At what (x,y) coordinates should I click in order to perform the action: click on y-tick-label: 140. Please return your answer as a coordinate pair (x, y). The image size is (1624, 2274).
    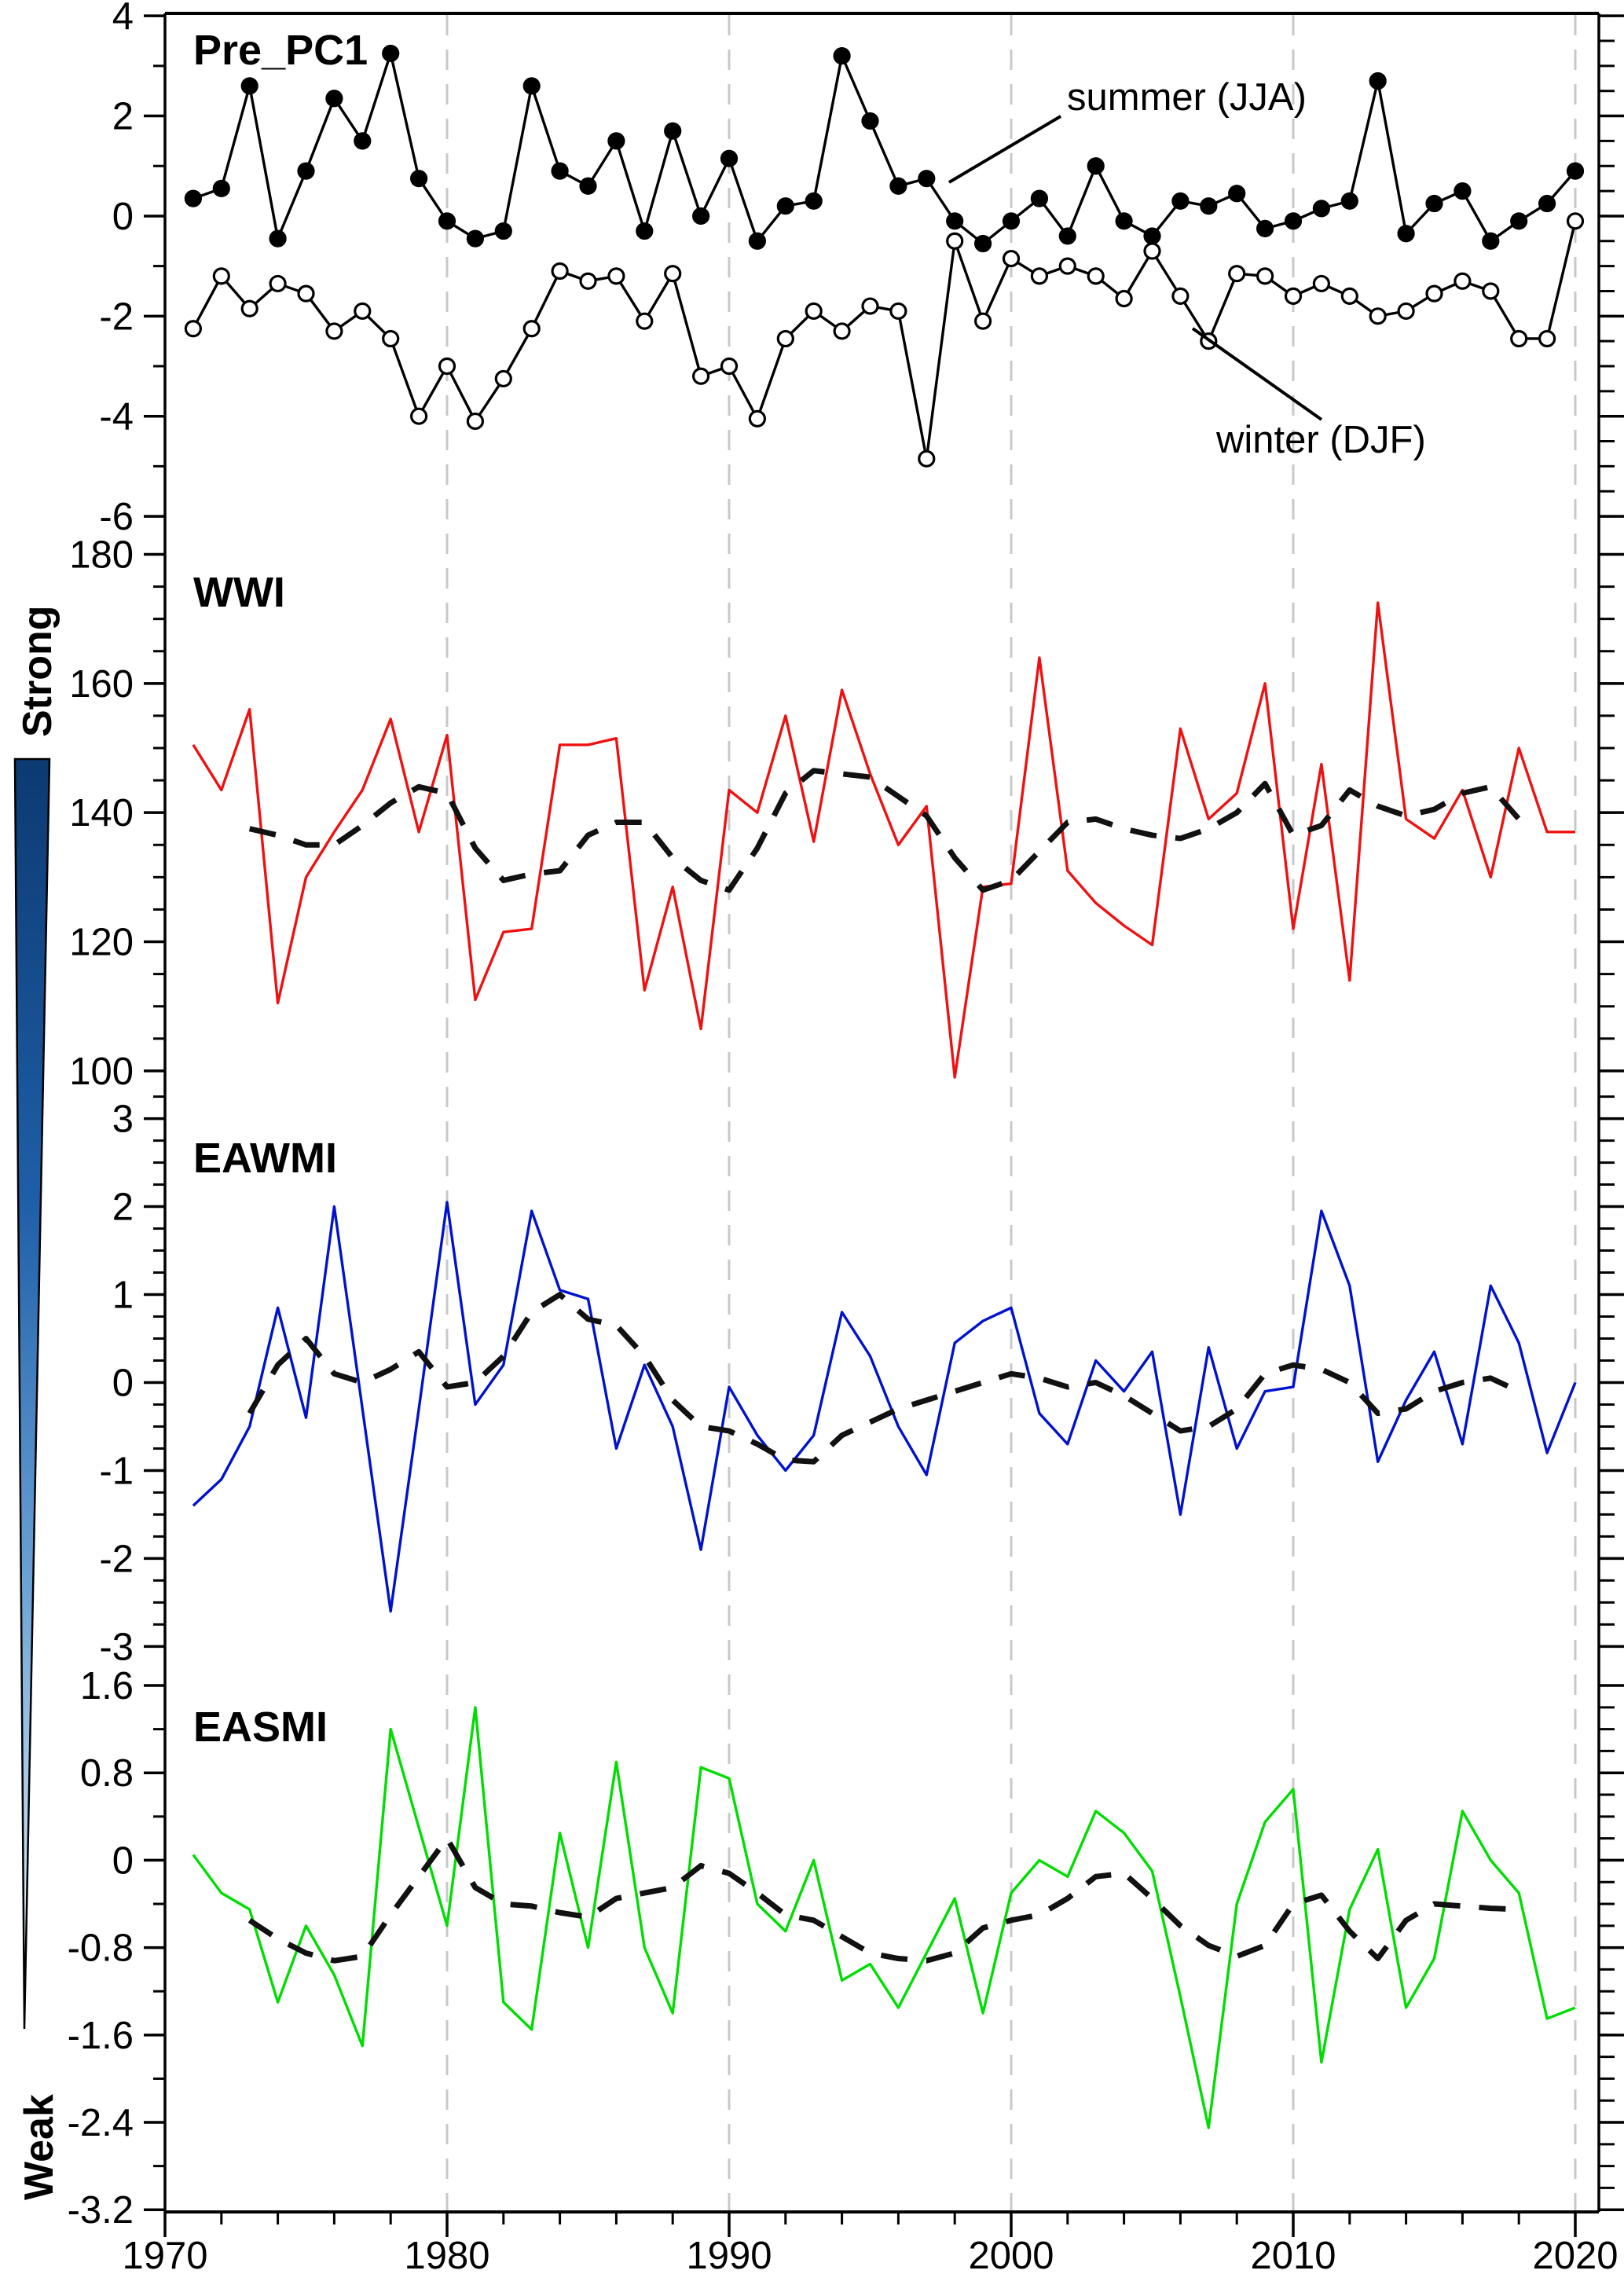
    Looking at the image, I should click on (101, 813).